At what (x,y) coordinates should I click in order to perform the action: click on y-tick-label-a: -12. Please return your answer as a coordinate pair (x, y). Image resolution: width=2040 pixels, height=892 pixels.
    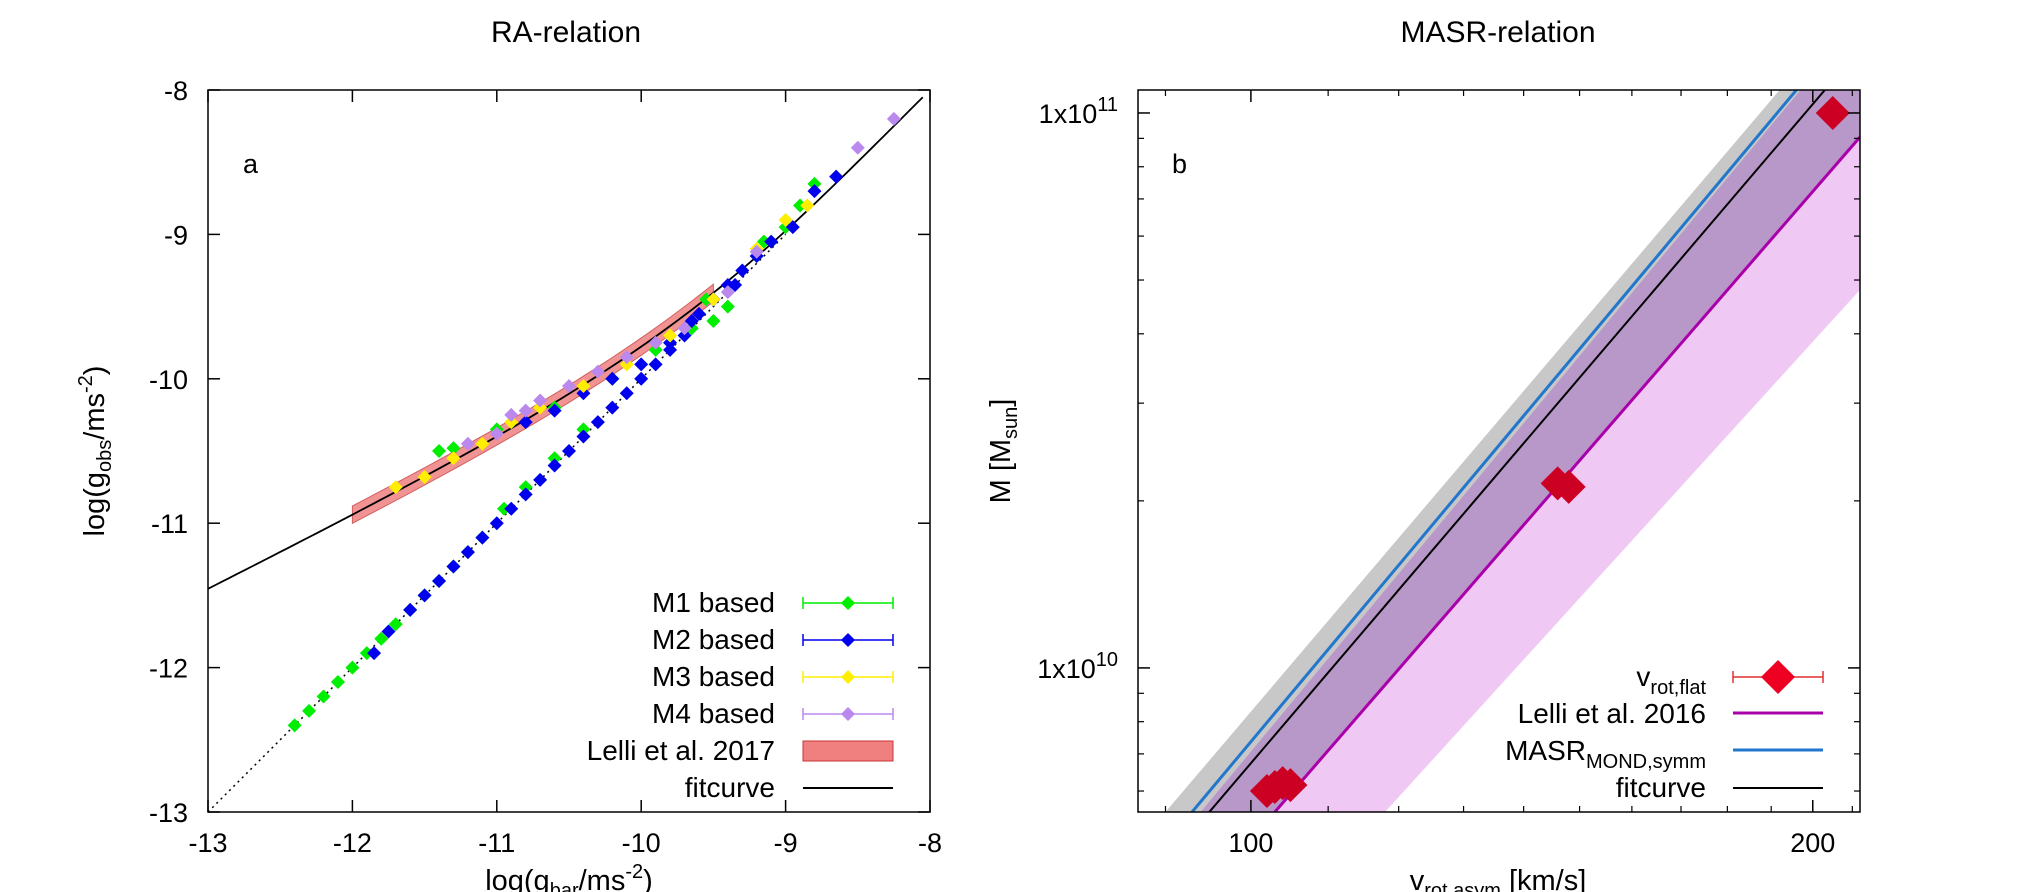
    Looking at the image, I should click on (168, 669).